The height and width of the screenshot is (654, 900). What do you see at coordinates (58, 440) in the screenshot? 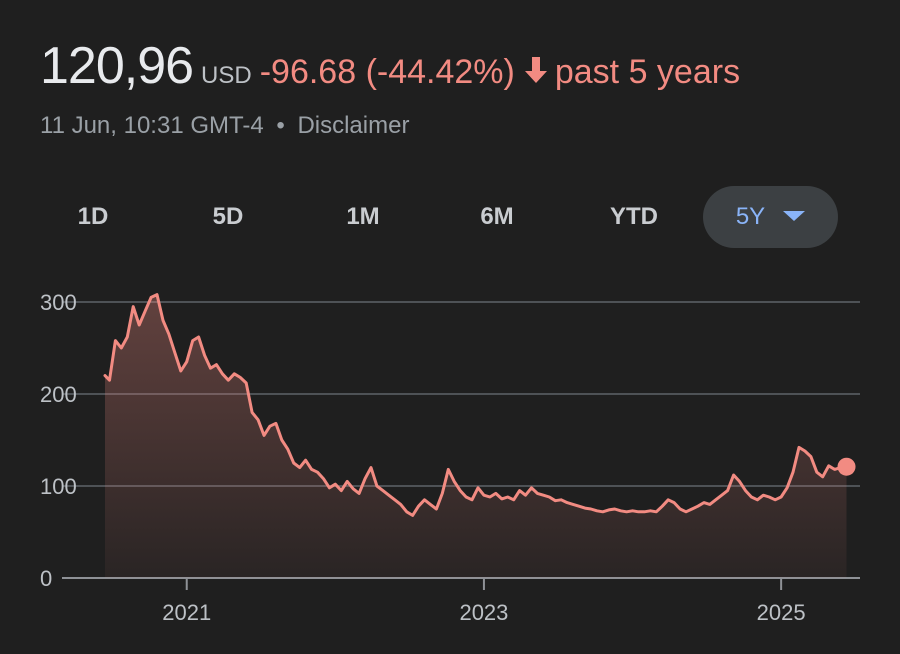
I see `y-axis-labels: 0 100 200 300` at bounding box center [58, 440].